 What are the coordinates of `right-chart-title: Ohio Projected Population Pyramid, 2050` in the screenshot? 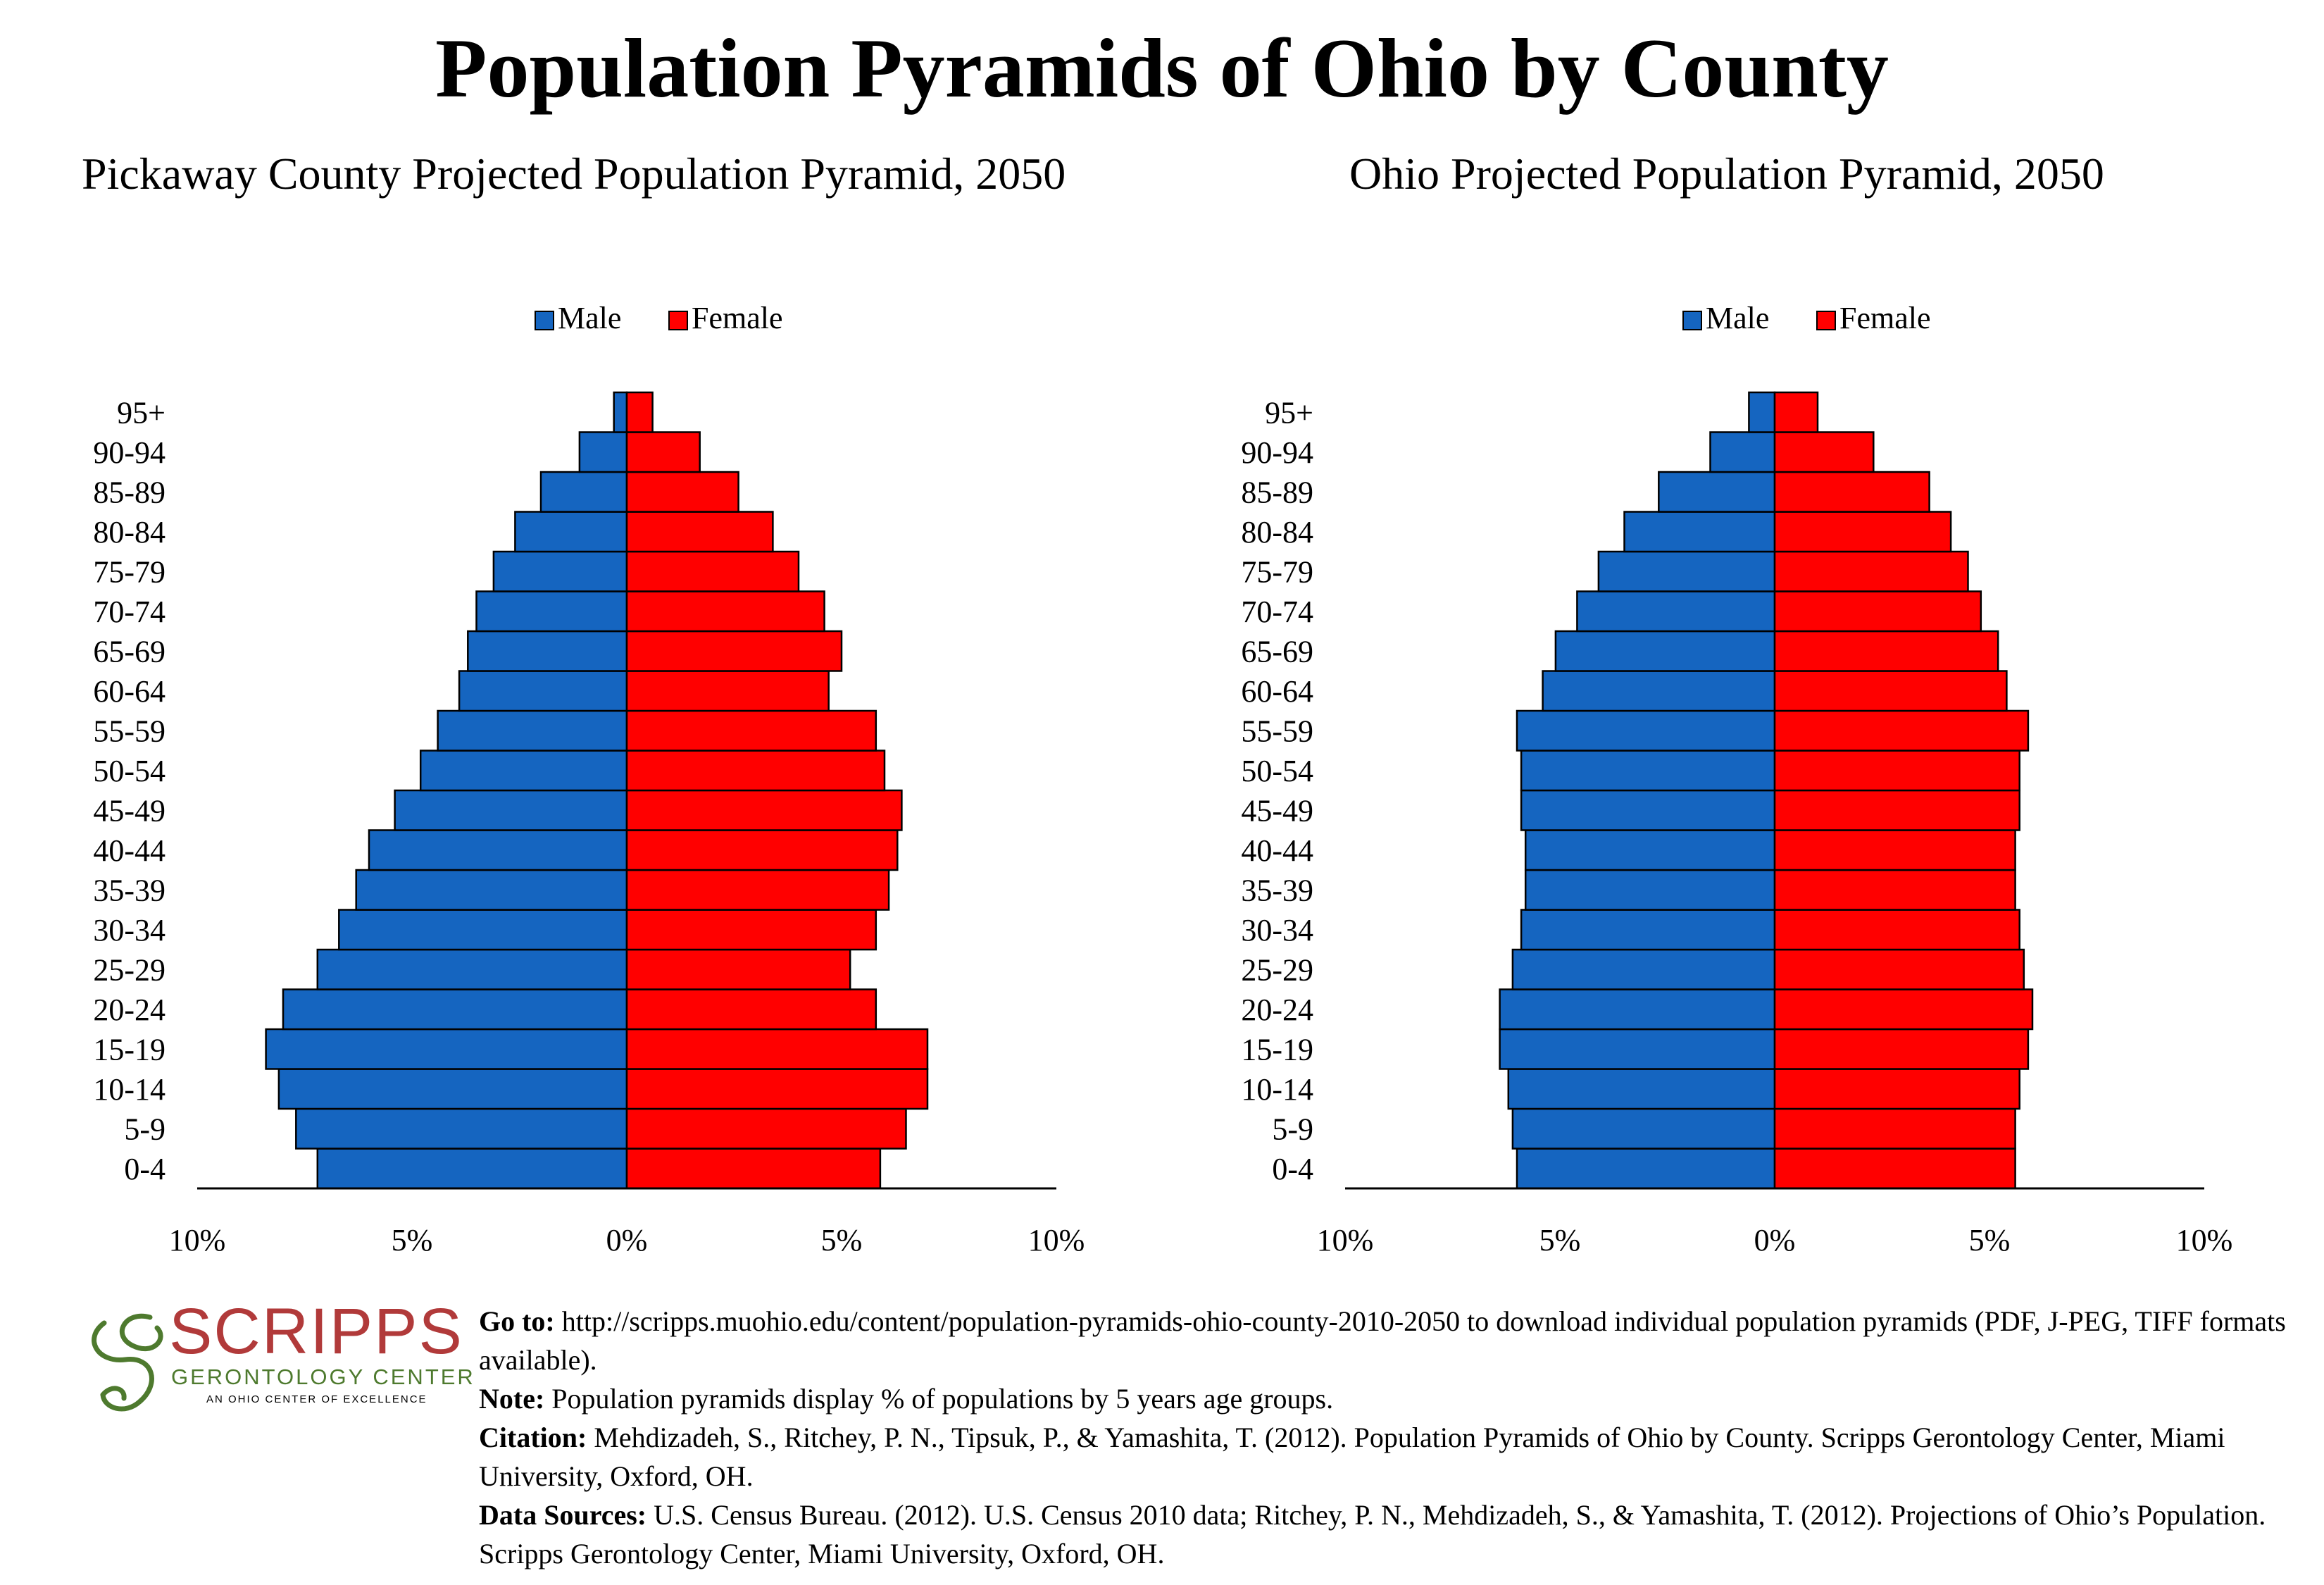 It's located at (1726, 174).